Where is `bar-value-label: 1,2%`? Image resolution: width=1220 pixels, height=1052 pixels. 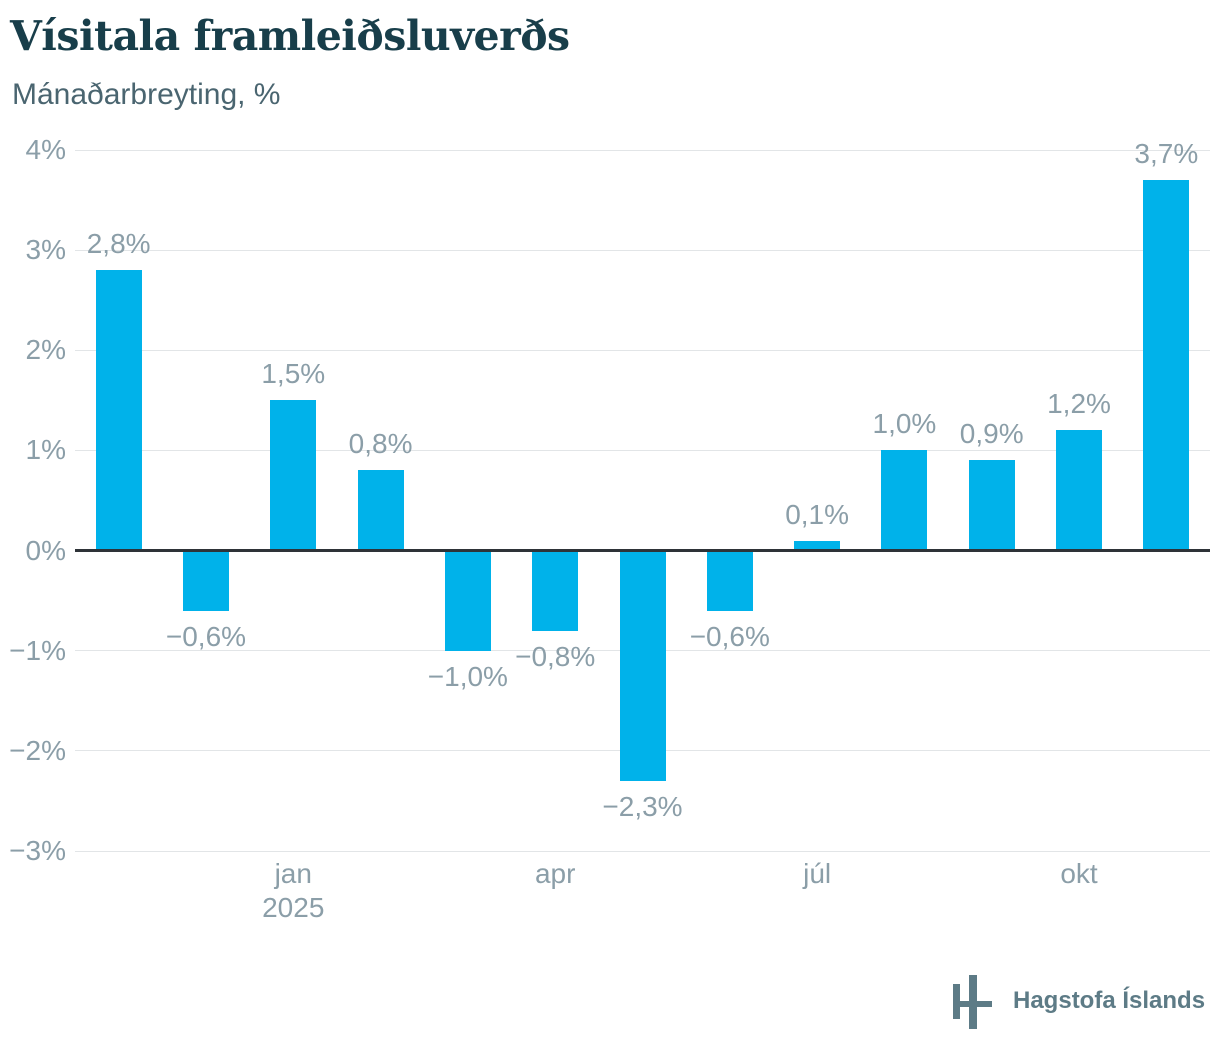 bar-value-label: 1,2% is located at coordinates (1079, 404).